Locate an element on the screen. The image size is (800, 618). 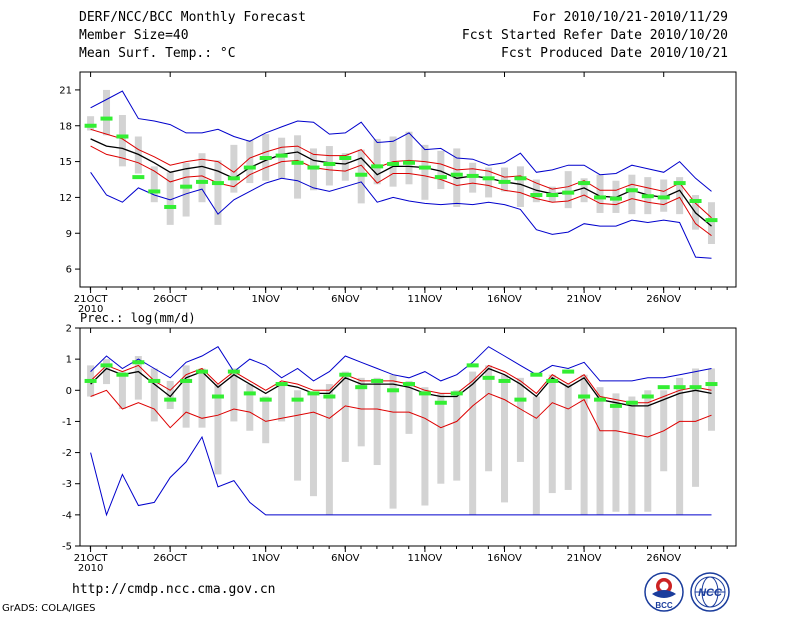
temp-xtick-label: 21NOV is located at coordinates (584, 299).